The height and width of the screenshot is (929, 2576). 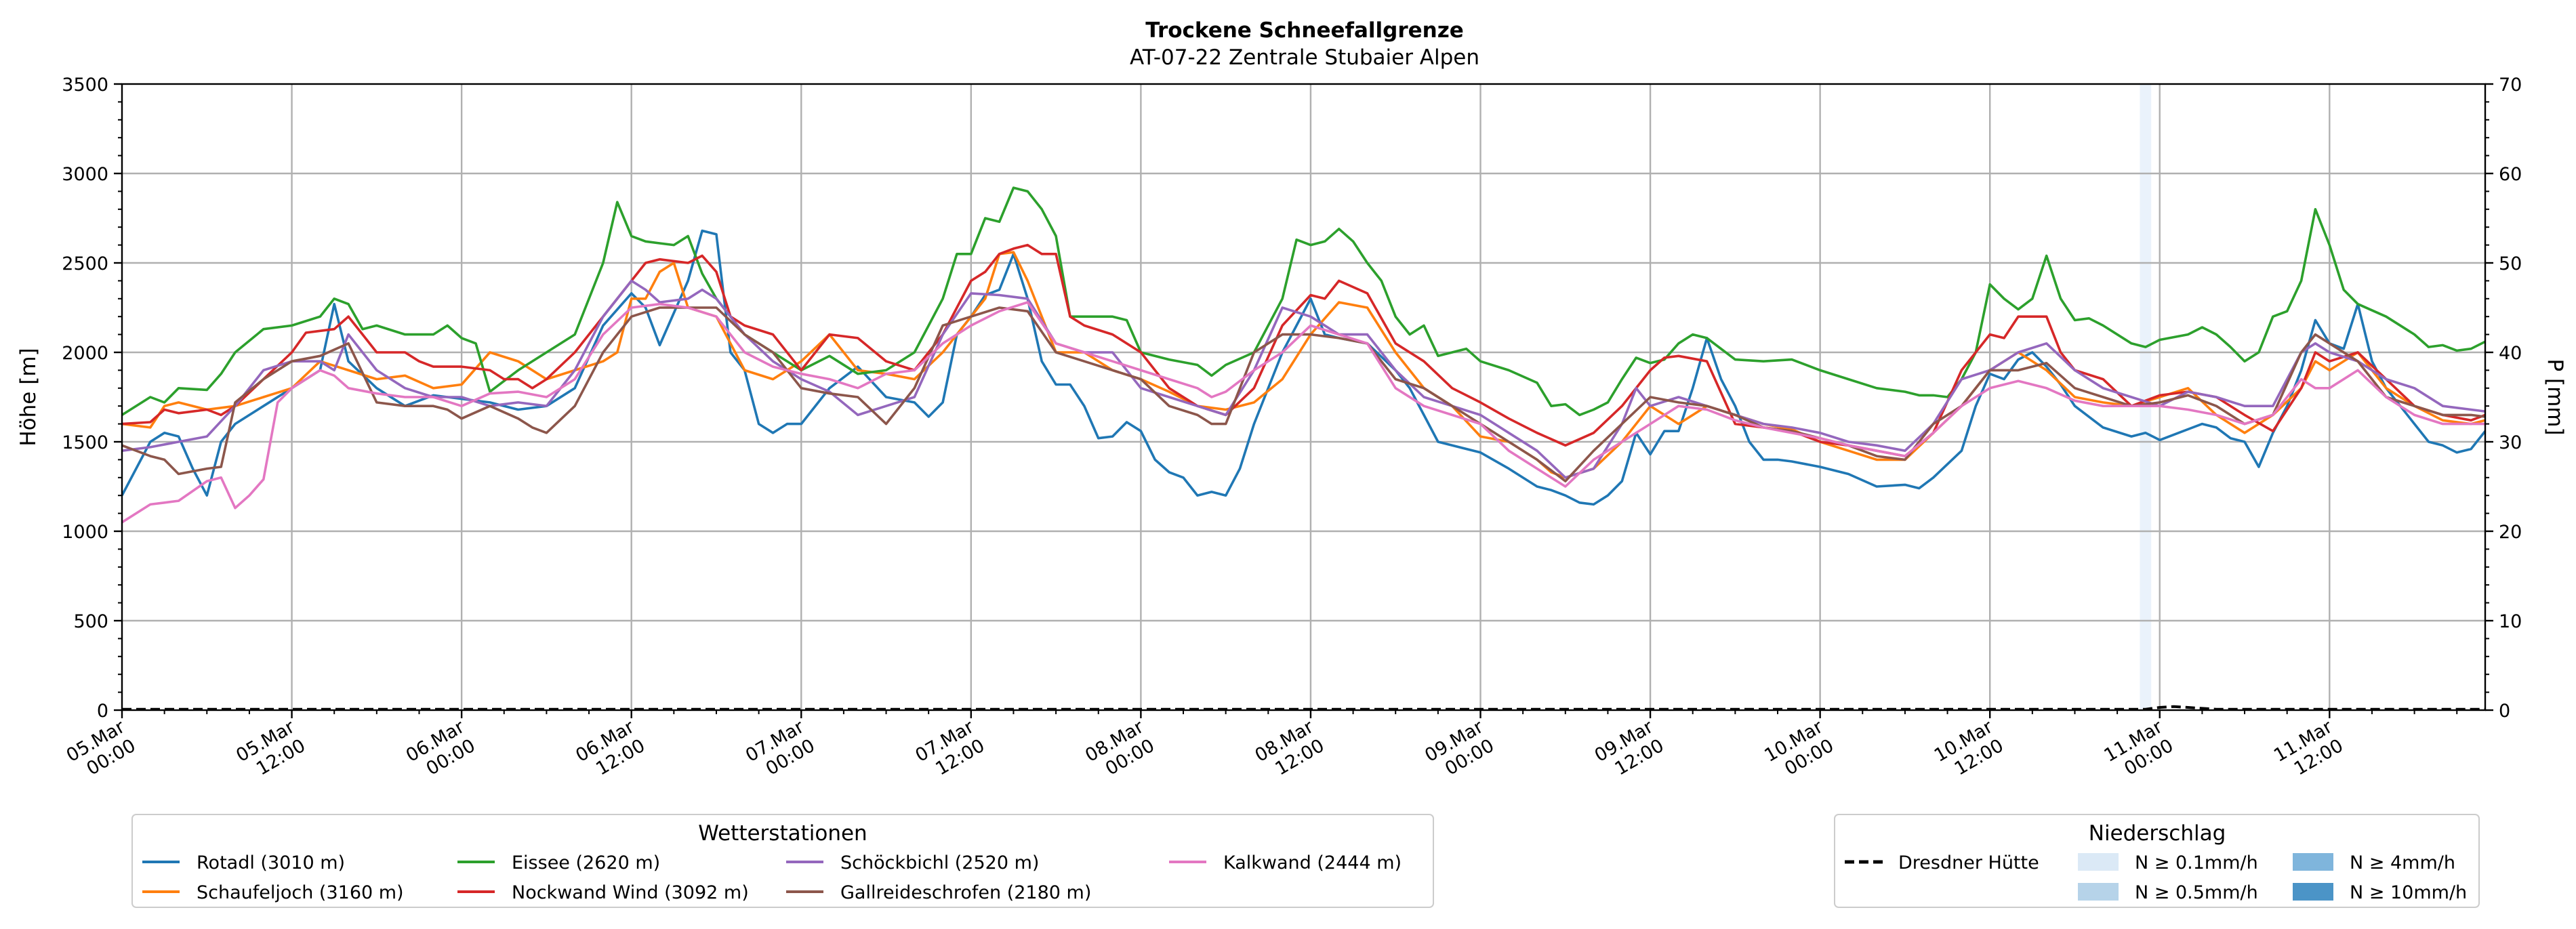 What do you see at coordinates (586, 862) in the screenshot?
I see `station-legend-label-2: Eissee (2620 m)` at bounding box center [586, 862].